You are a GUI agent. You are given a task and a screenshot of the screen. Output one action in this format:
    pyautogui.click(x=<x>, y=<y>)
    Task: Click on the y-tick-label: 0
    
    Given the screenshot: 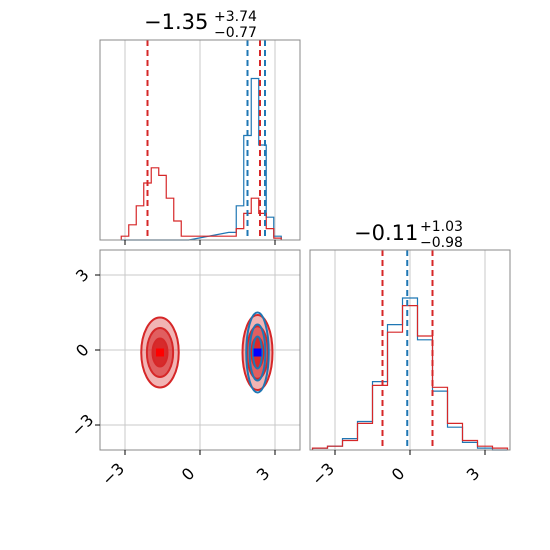 What is the action you would take?
    pyautogui.click(x=82, y=350)
    